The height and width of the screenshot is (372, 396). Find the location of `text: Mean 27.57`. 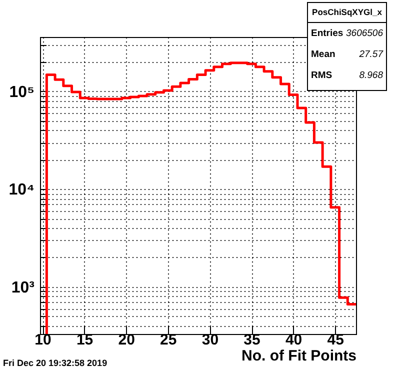

text: Mean 27.57 is located at coordinates (347, 54).